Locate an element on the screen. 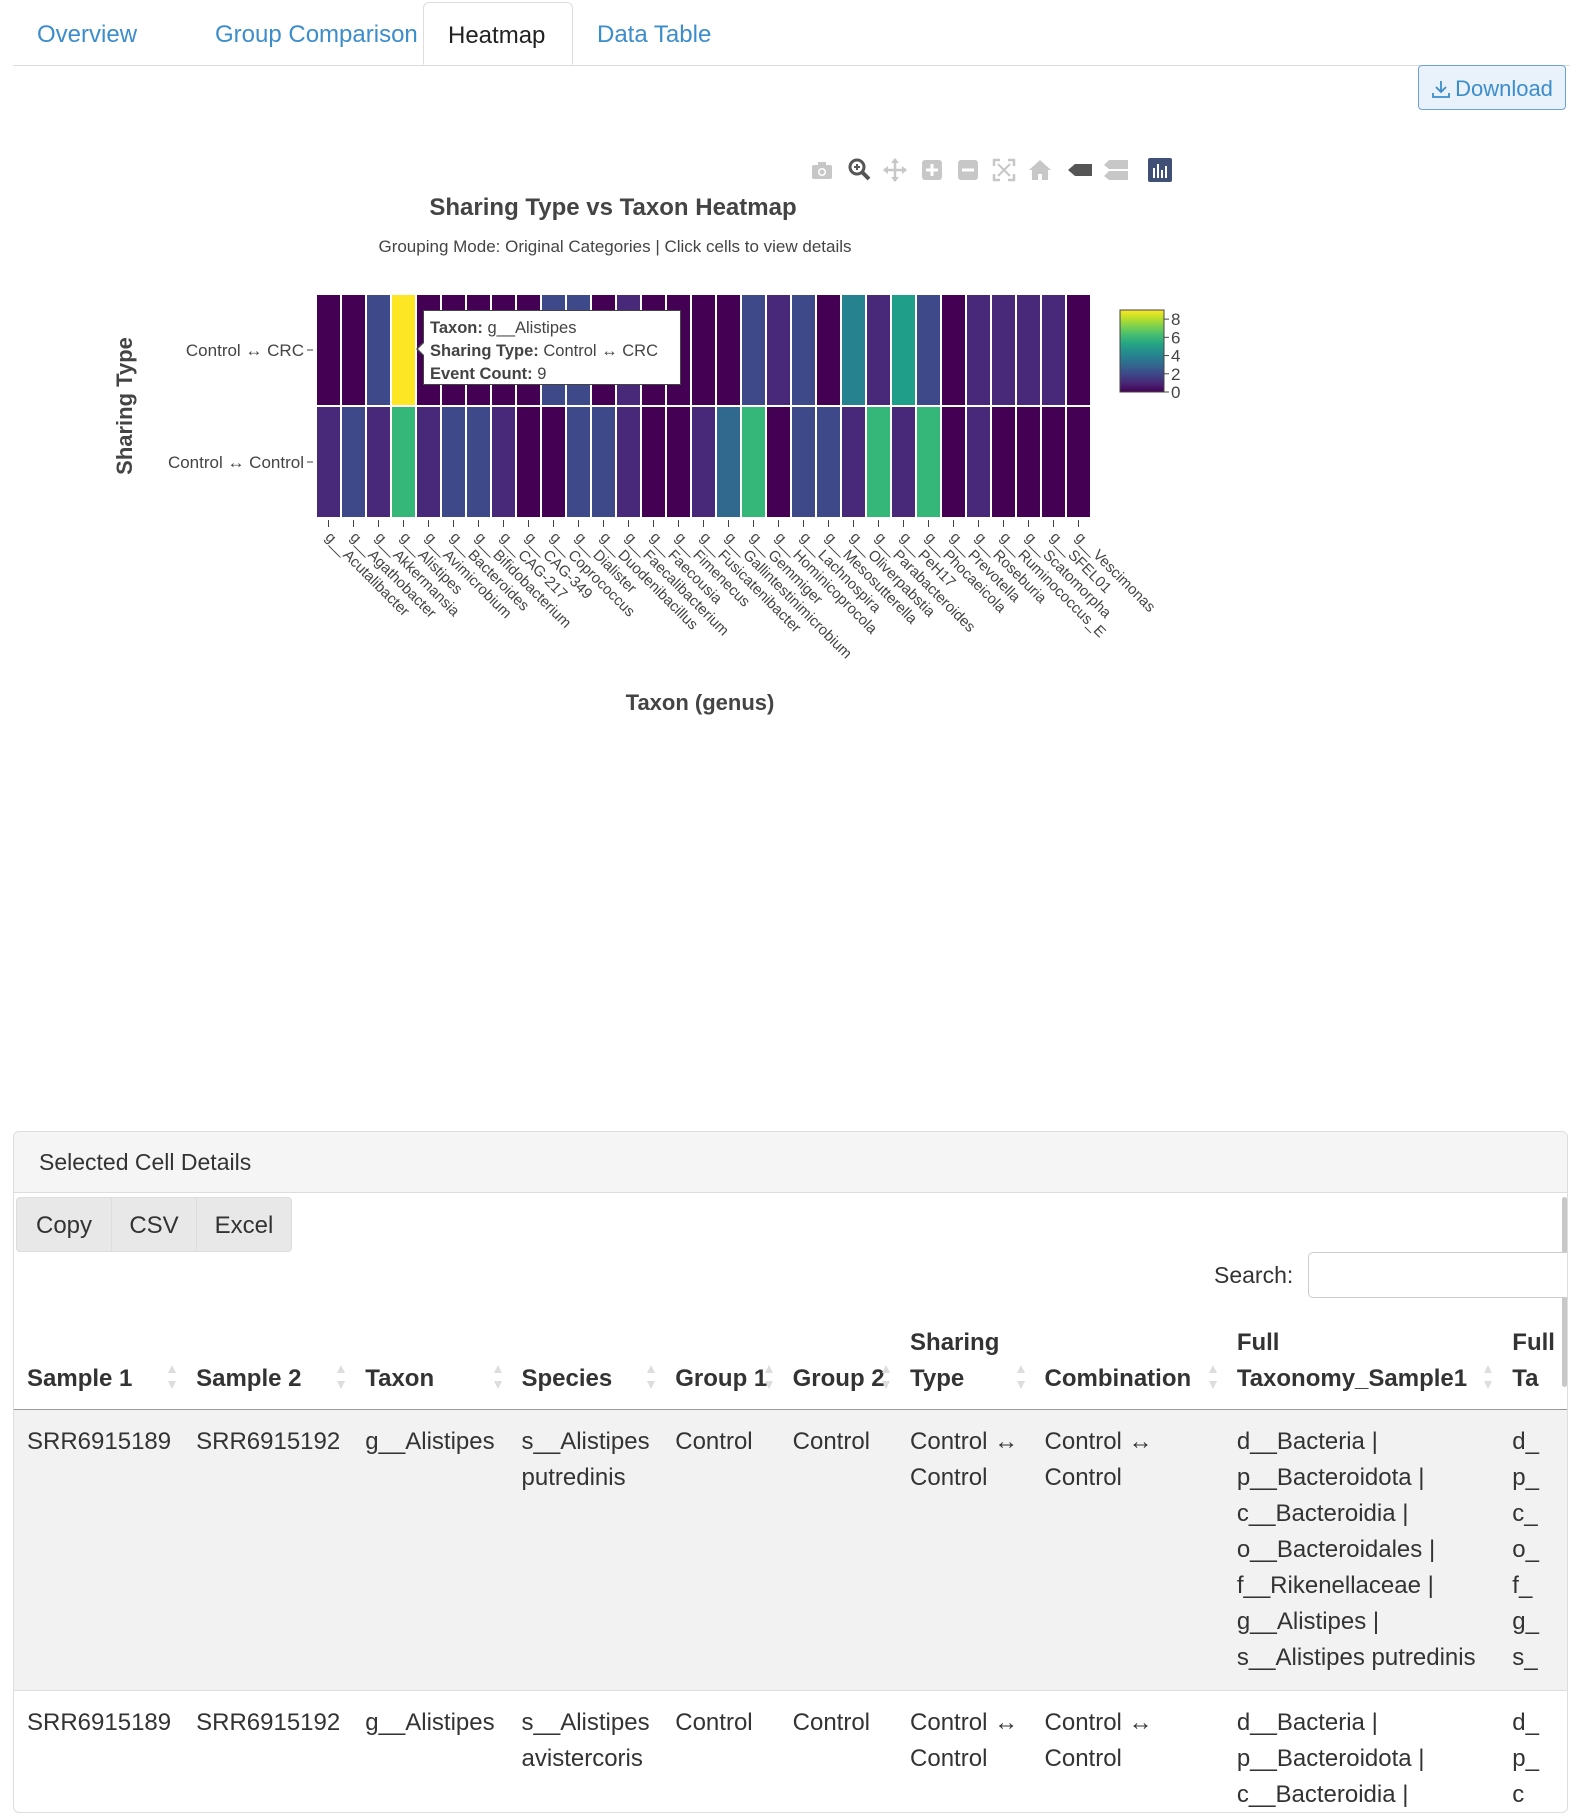 This screenshot has width=1592, height=1813. csv-button: CSV is located at coordinates (154, 1224).